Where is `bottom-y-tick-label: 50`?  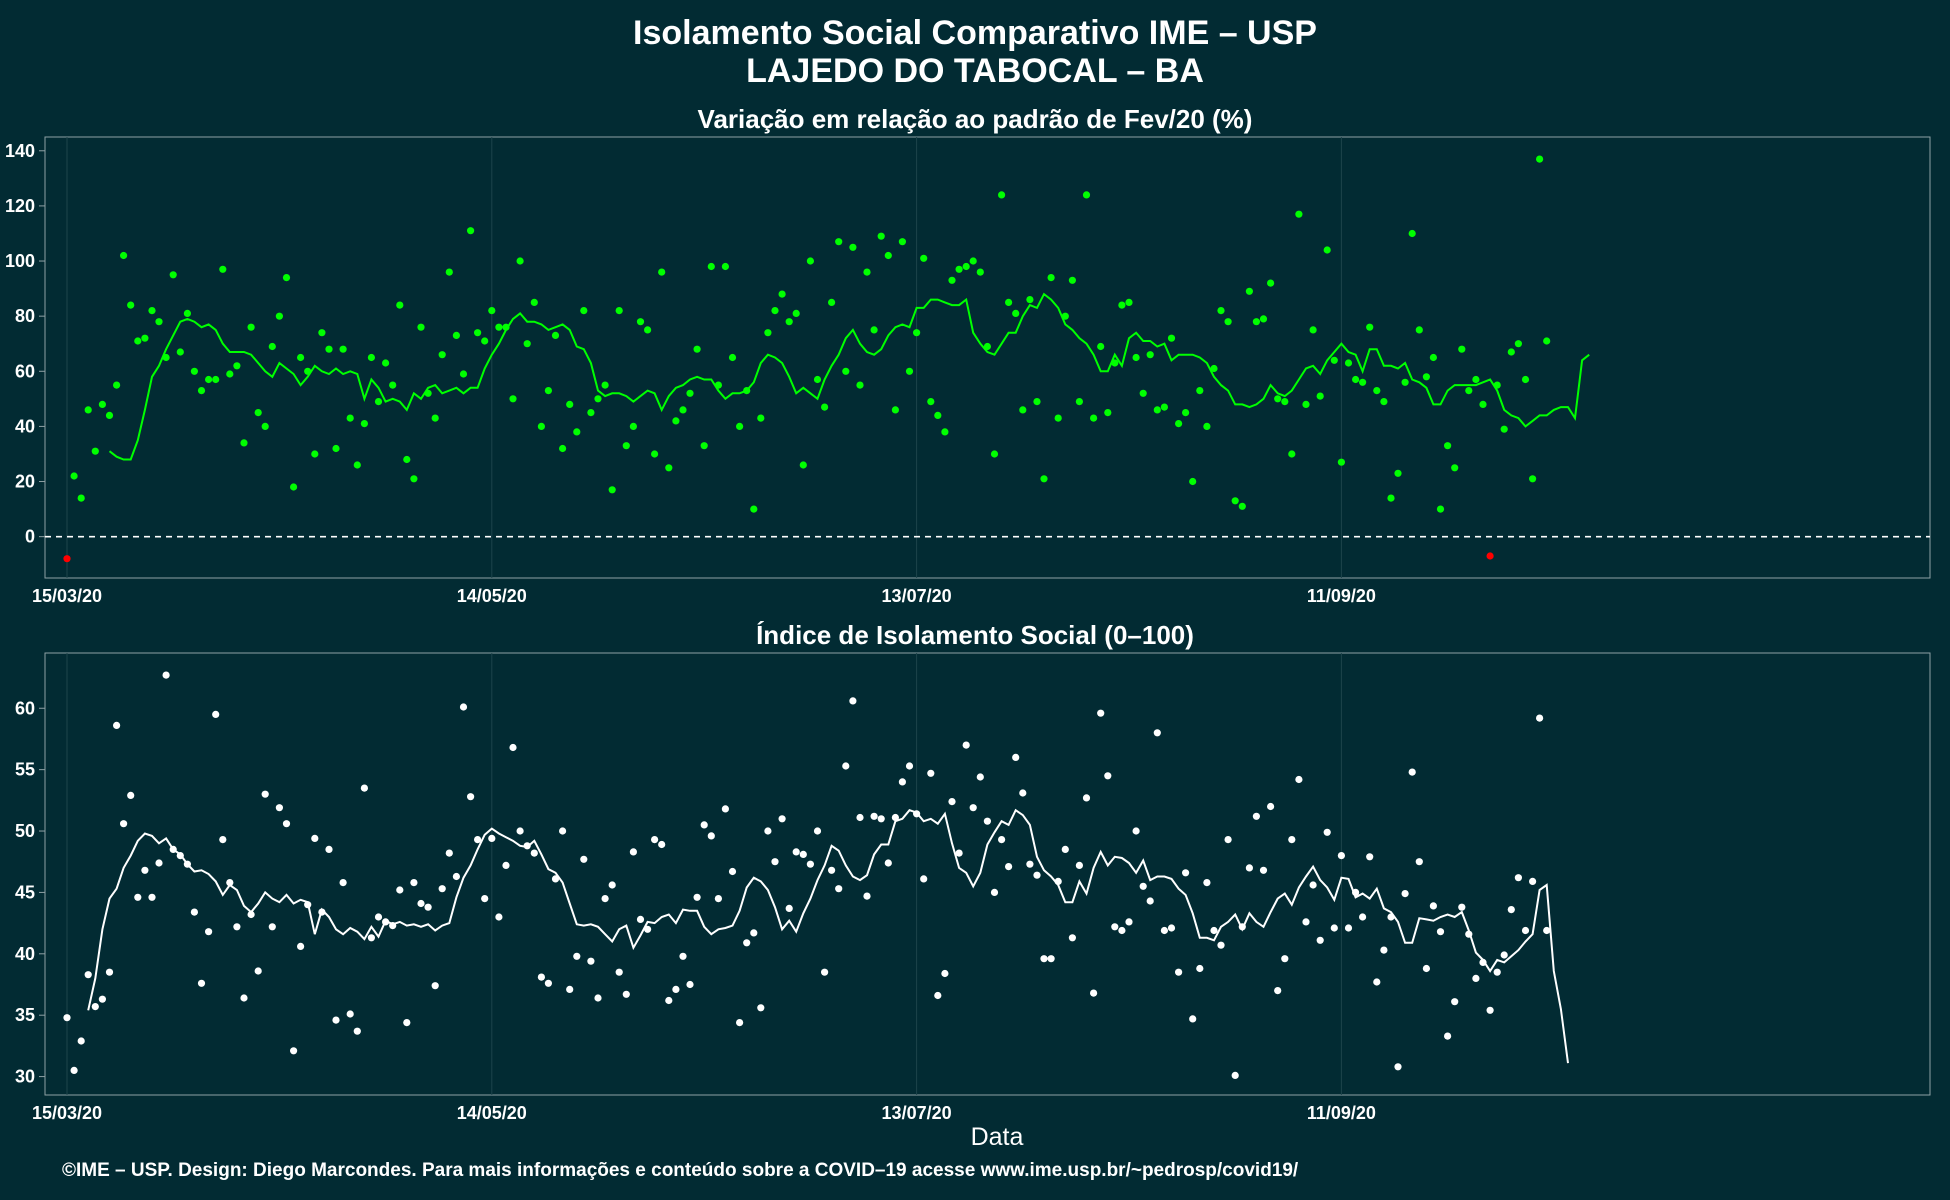
bottom-y-tick-label: 50 is located at coordinates (25, 831).